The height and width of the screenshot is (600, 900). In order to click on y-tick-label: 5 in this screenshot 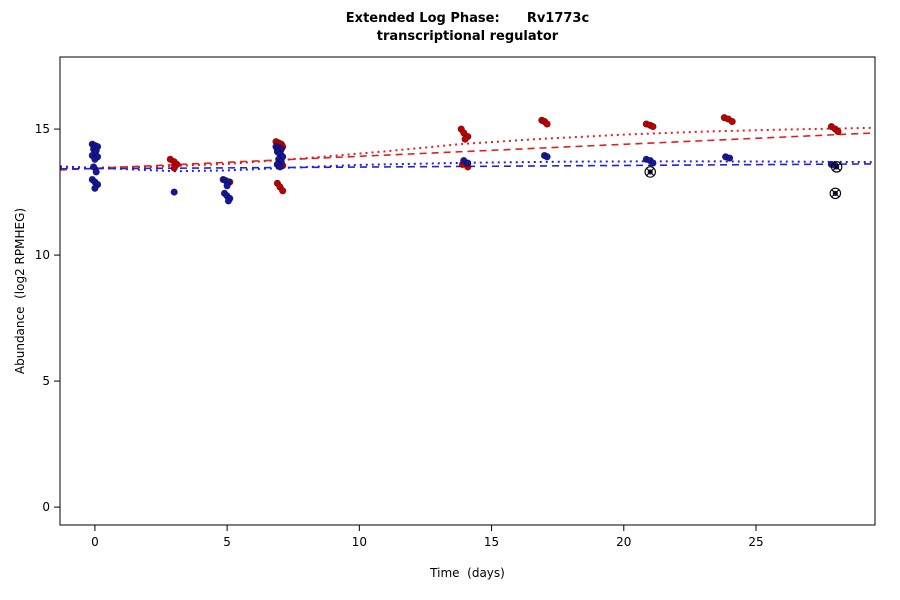, I will do `click(46, 381)`.